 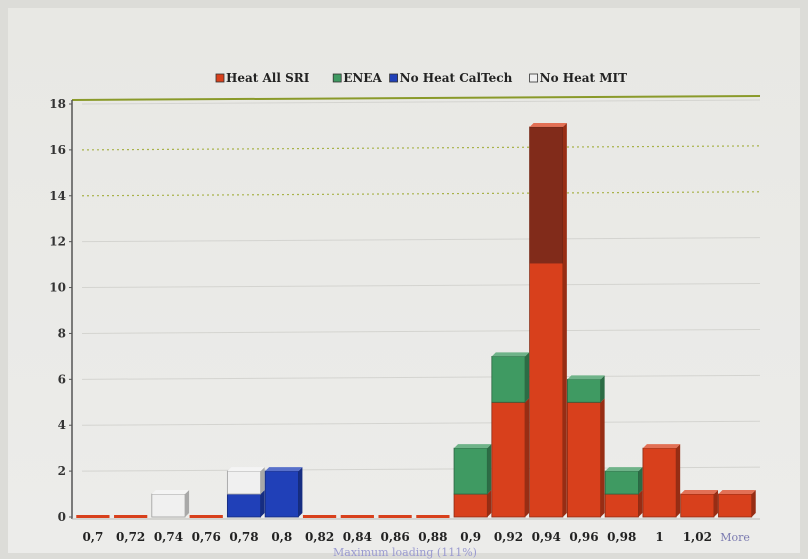 What do you see at coordinates (432, 537) in the screenshot?
I see `x-tick-label: 0,88` at bounding box center [432, 537].